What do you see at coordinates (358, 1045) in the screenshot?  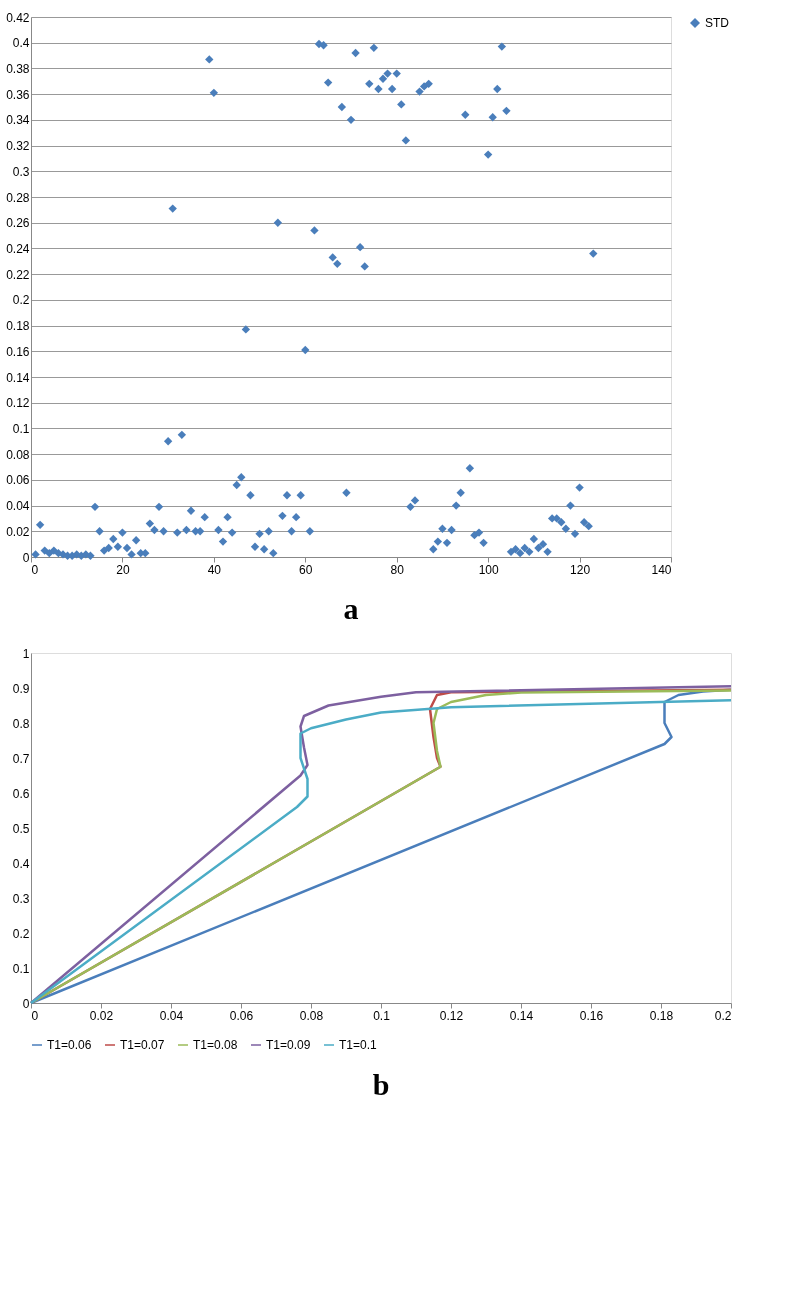 I see `legend-label: T1=0.1` at bounding box center [358, 1045].